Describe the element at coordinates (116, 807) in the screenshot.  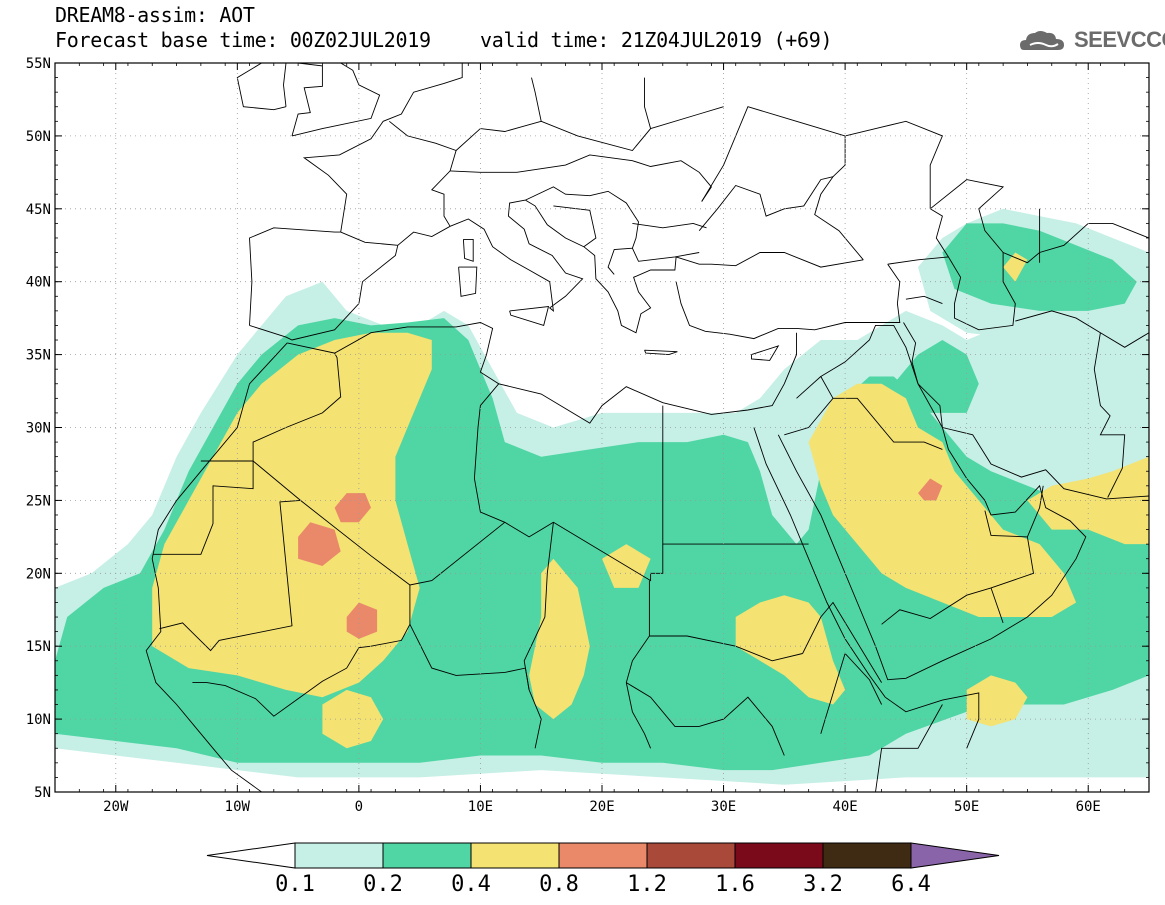
I see `lon-label: 20W` at that location.